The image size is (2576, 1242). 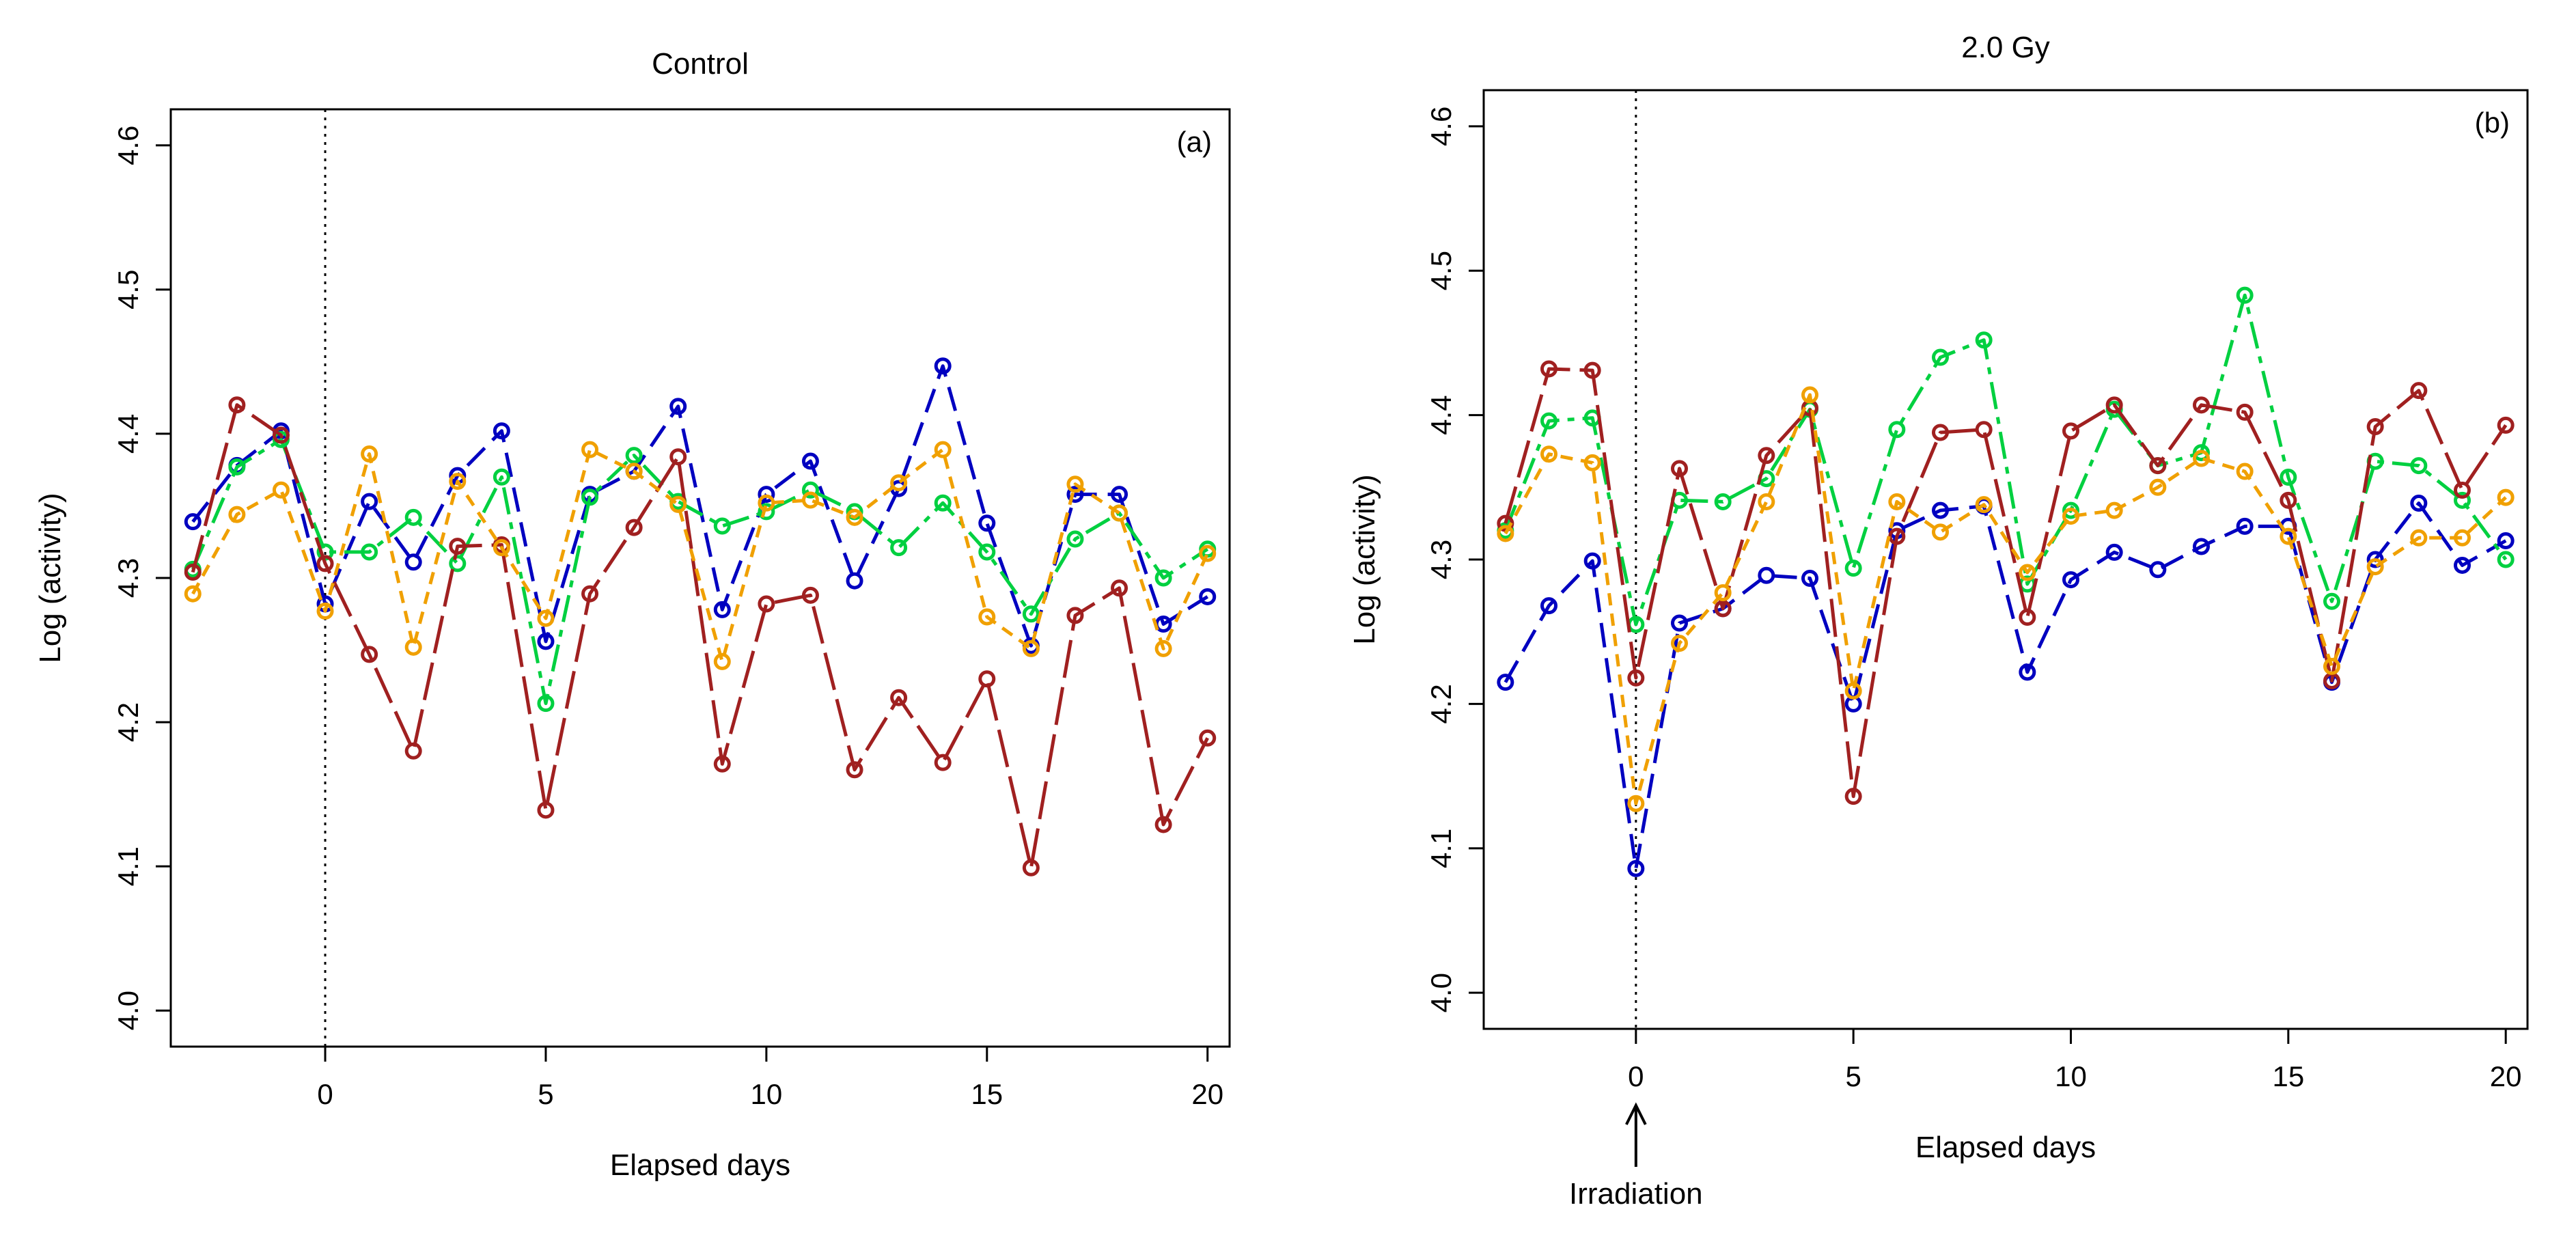 I want to click on y-axis-label: Log (activity), so click(x=50, y=578).